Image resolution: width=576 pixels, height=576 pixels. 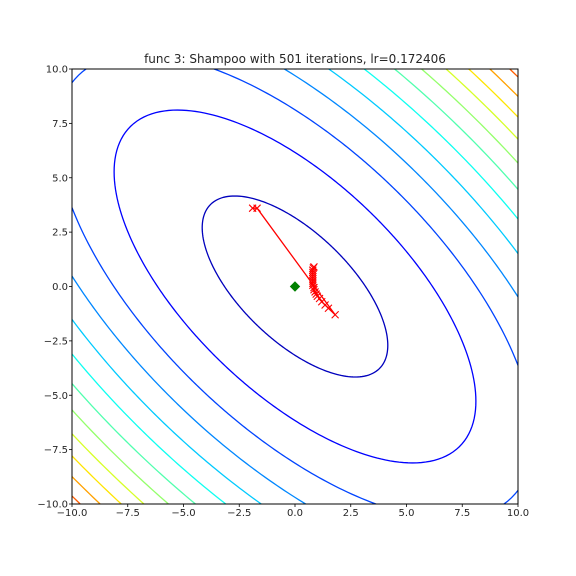 What do you see at coordinates (60, 287) in the screenshot?
I see `y-tick-label: 0.0` at bounding box center [60, 287].